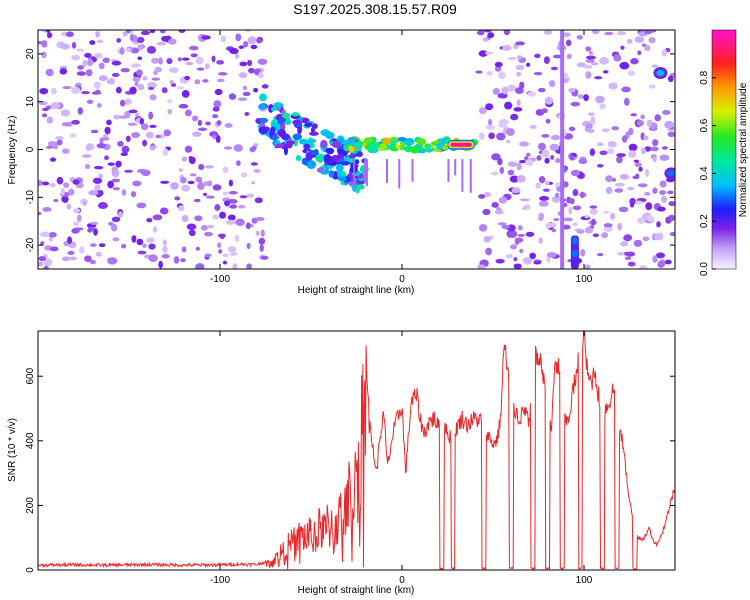  What do you see at coordinates (30, 505) in the screenshot?
I see `y-tick-label: 200` at bounding box center [30, 505].